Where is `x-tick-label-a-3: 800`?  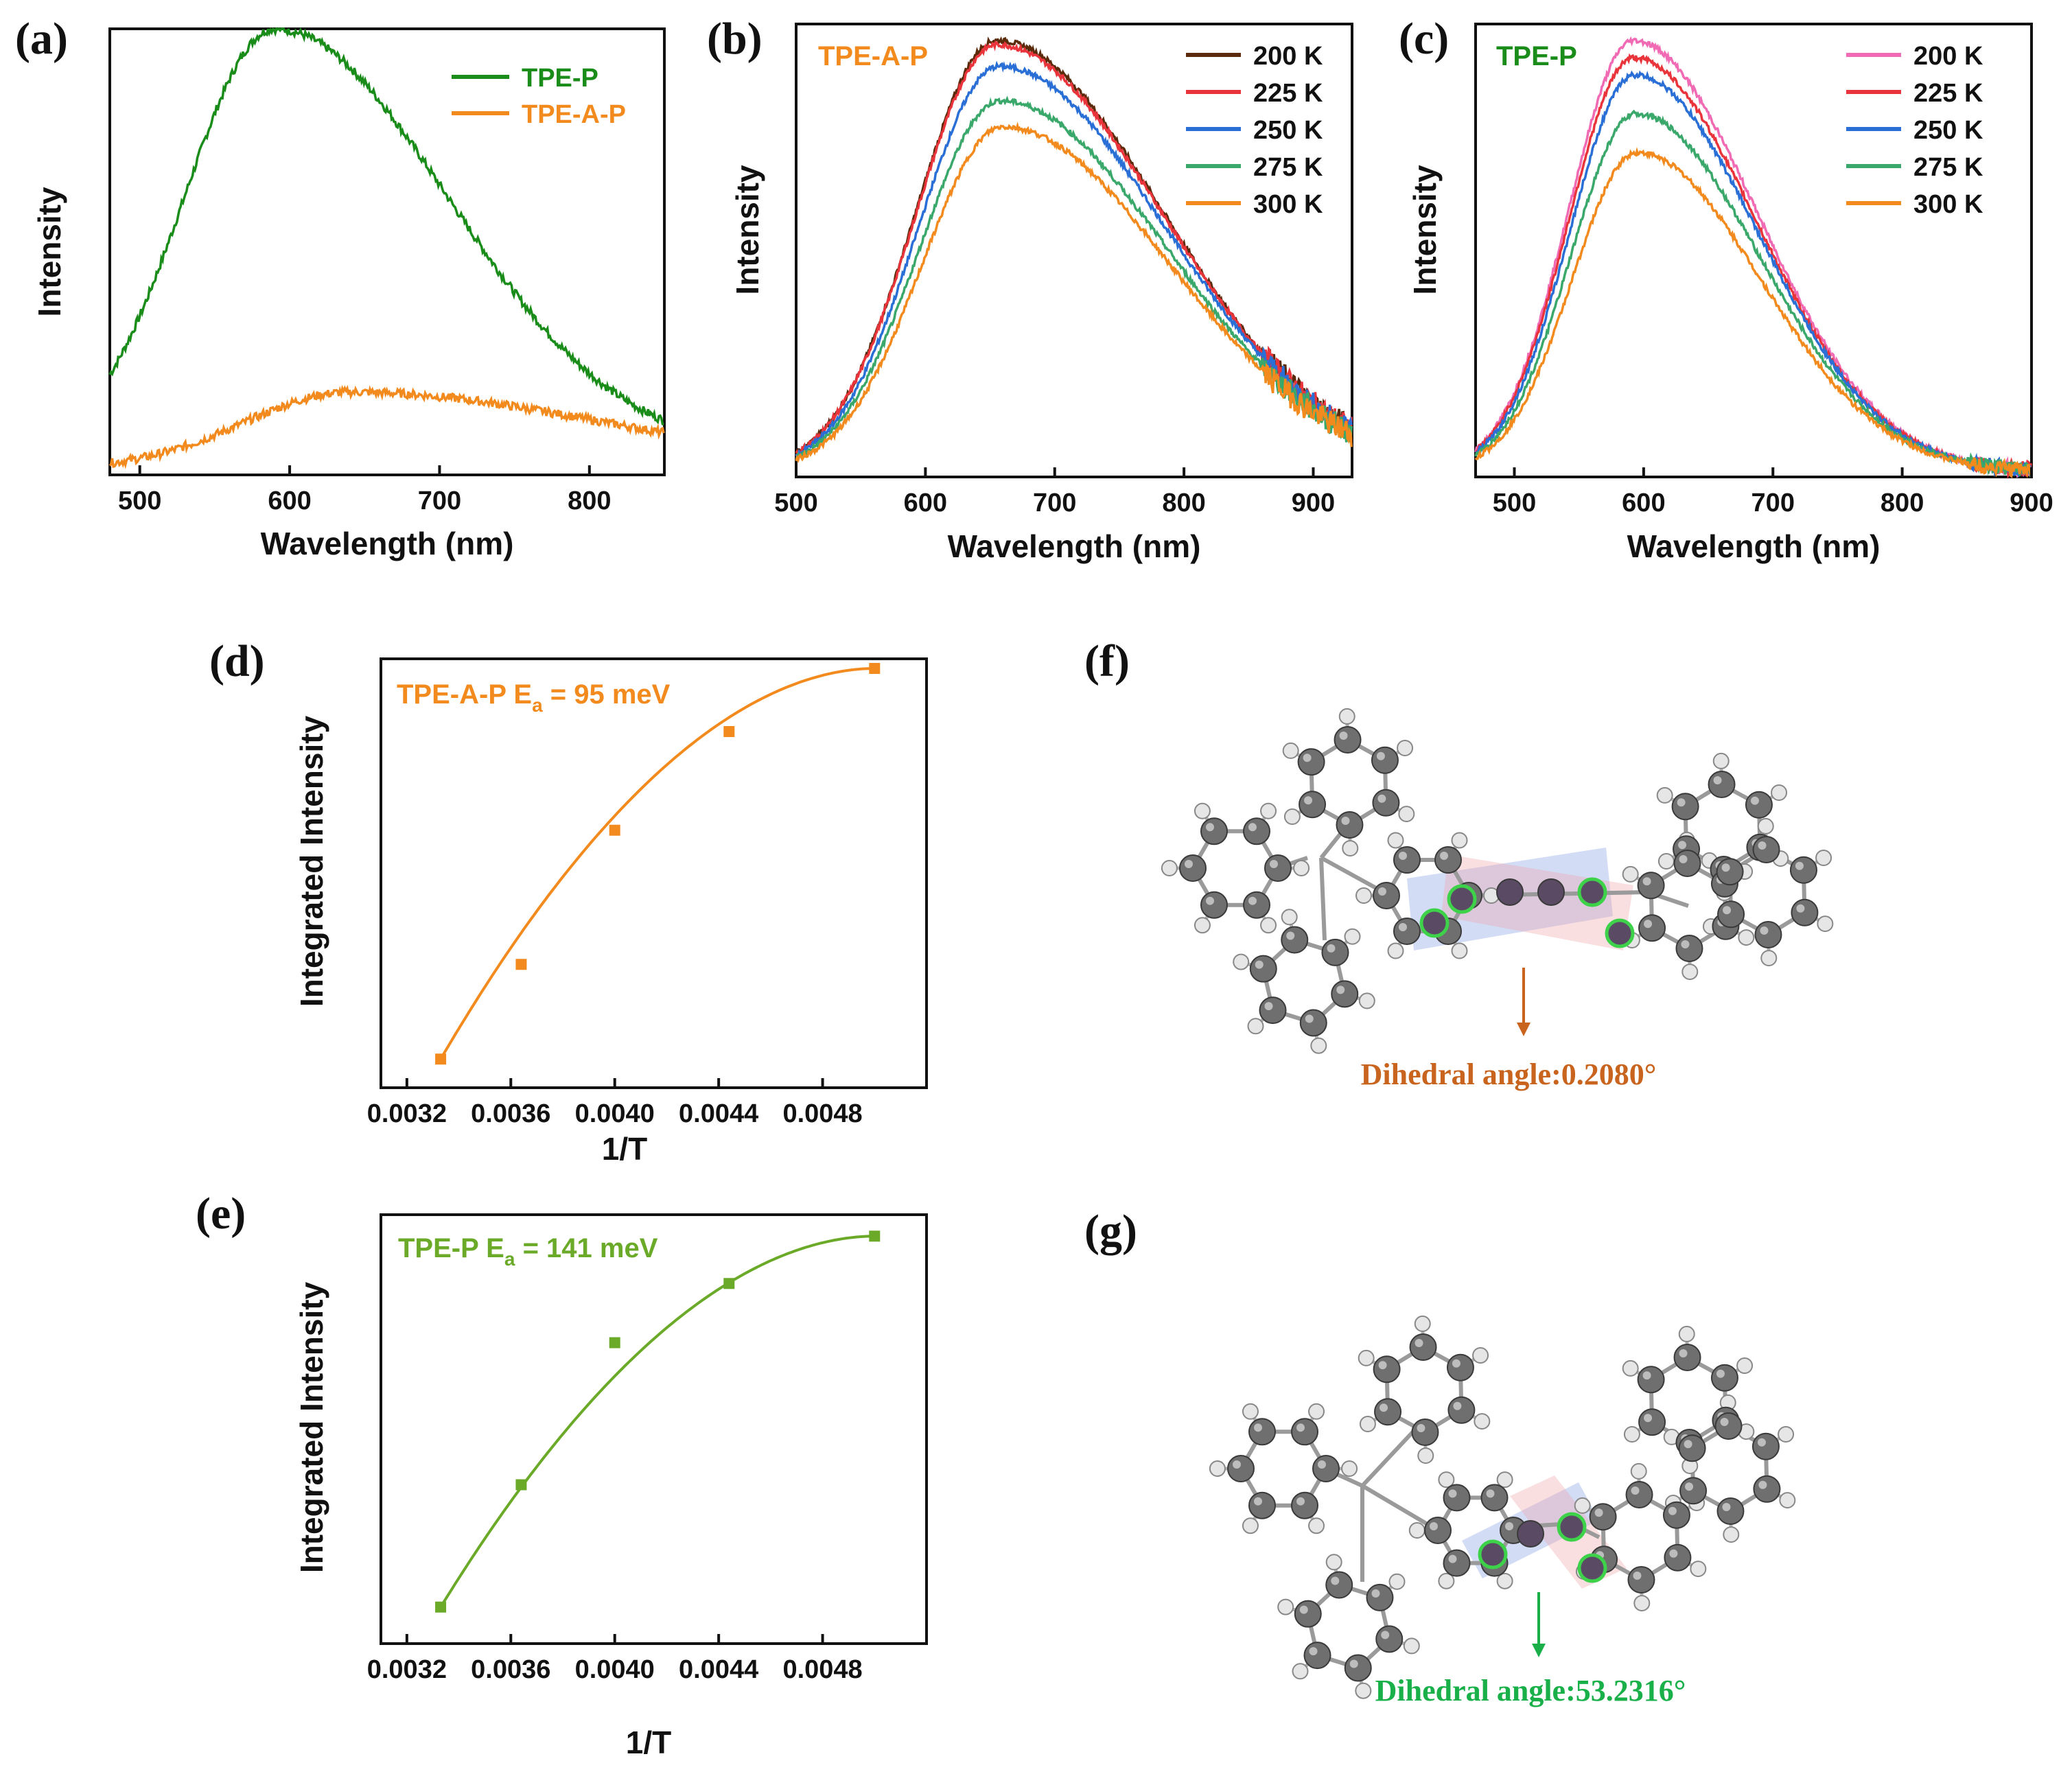 x-tick-label-a-3: 800 is located at coordinates (589, 501).